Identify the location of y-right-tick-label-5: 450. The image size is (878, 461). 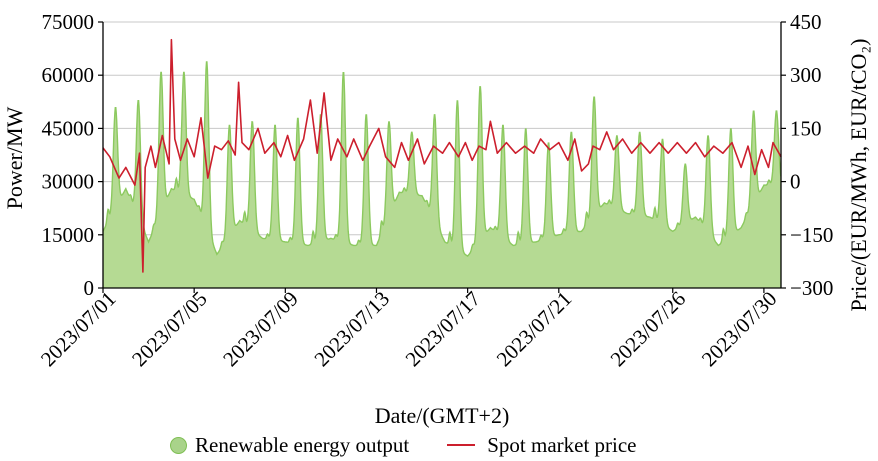
(806, 22).